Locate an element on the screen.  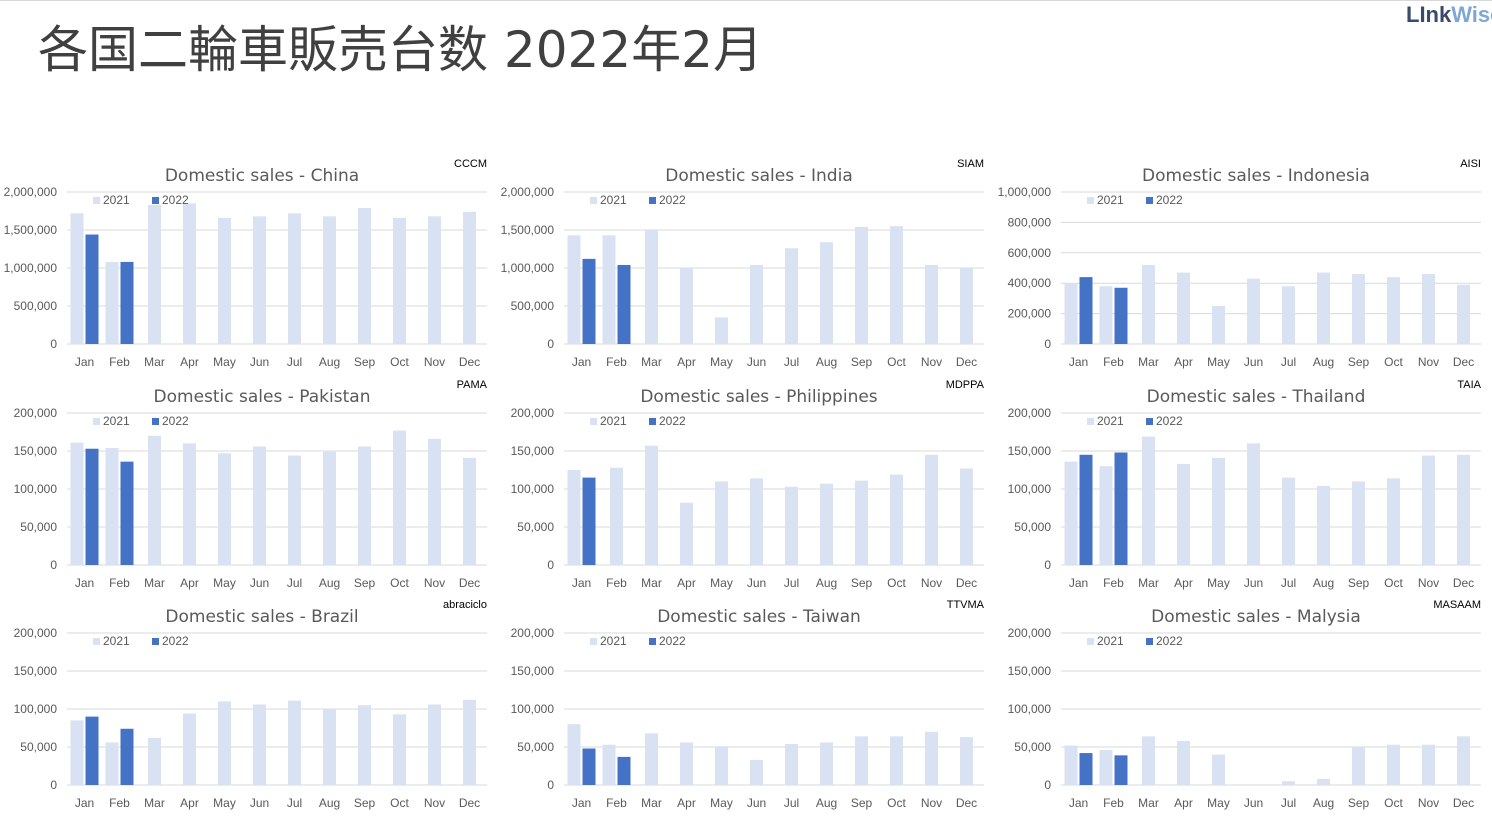
page-title: 各国二輪車販売台数 2022年2月 is located at coordinates (400, 50).